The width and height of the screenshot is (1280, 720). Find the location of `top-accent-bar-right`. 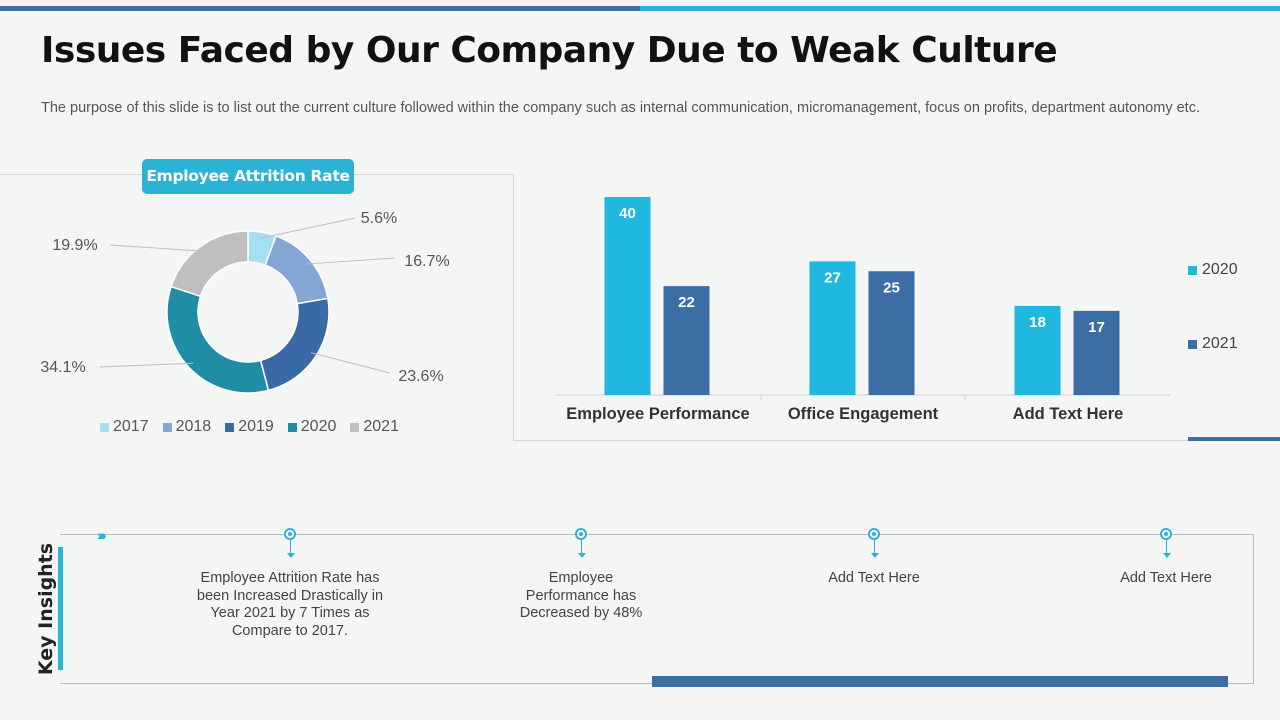

top-accent-bar-right is located at coordinates (960, 8).